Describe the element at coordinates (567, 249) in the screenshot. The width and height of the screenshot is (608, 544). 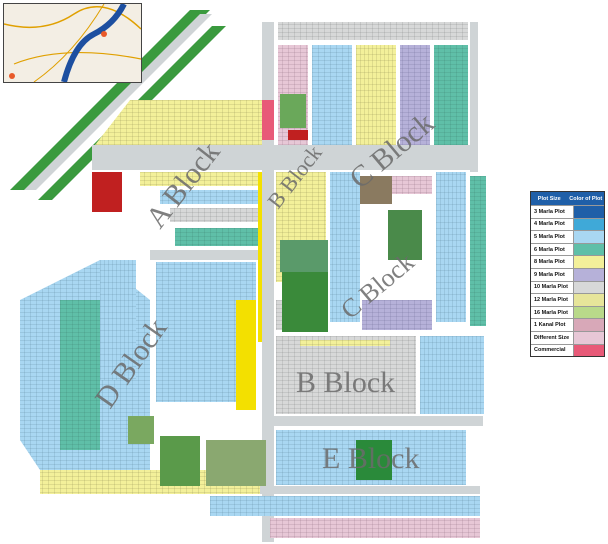
I see `legend-row: 6 Marla Plot` at that location.